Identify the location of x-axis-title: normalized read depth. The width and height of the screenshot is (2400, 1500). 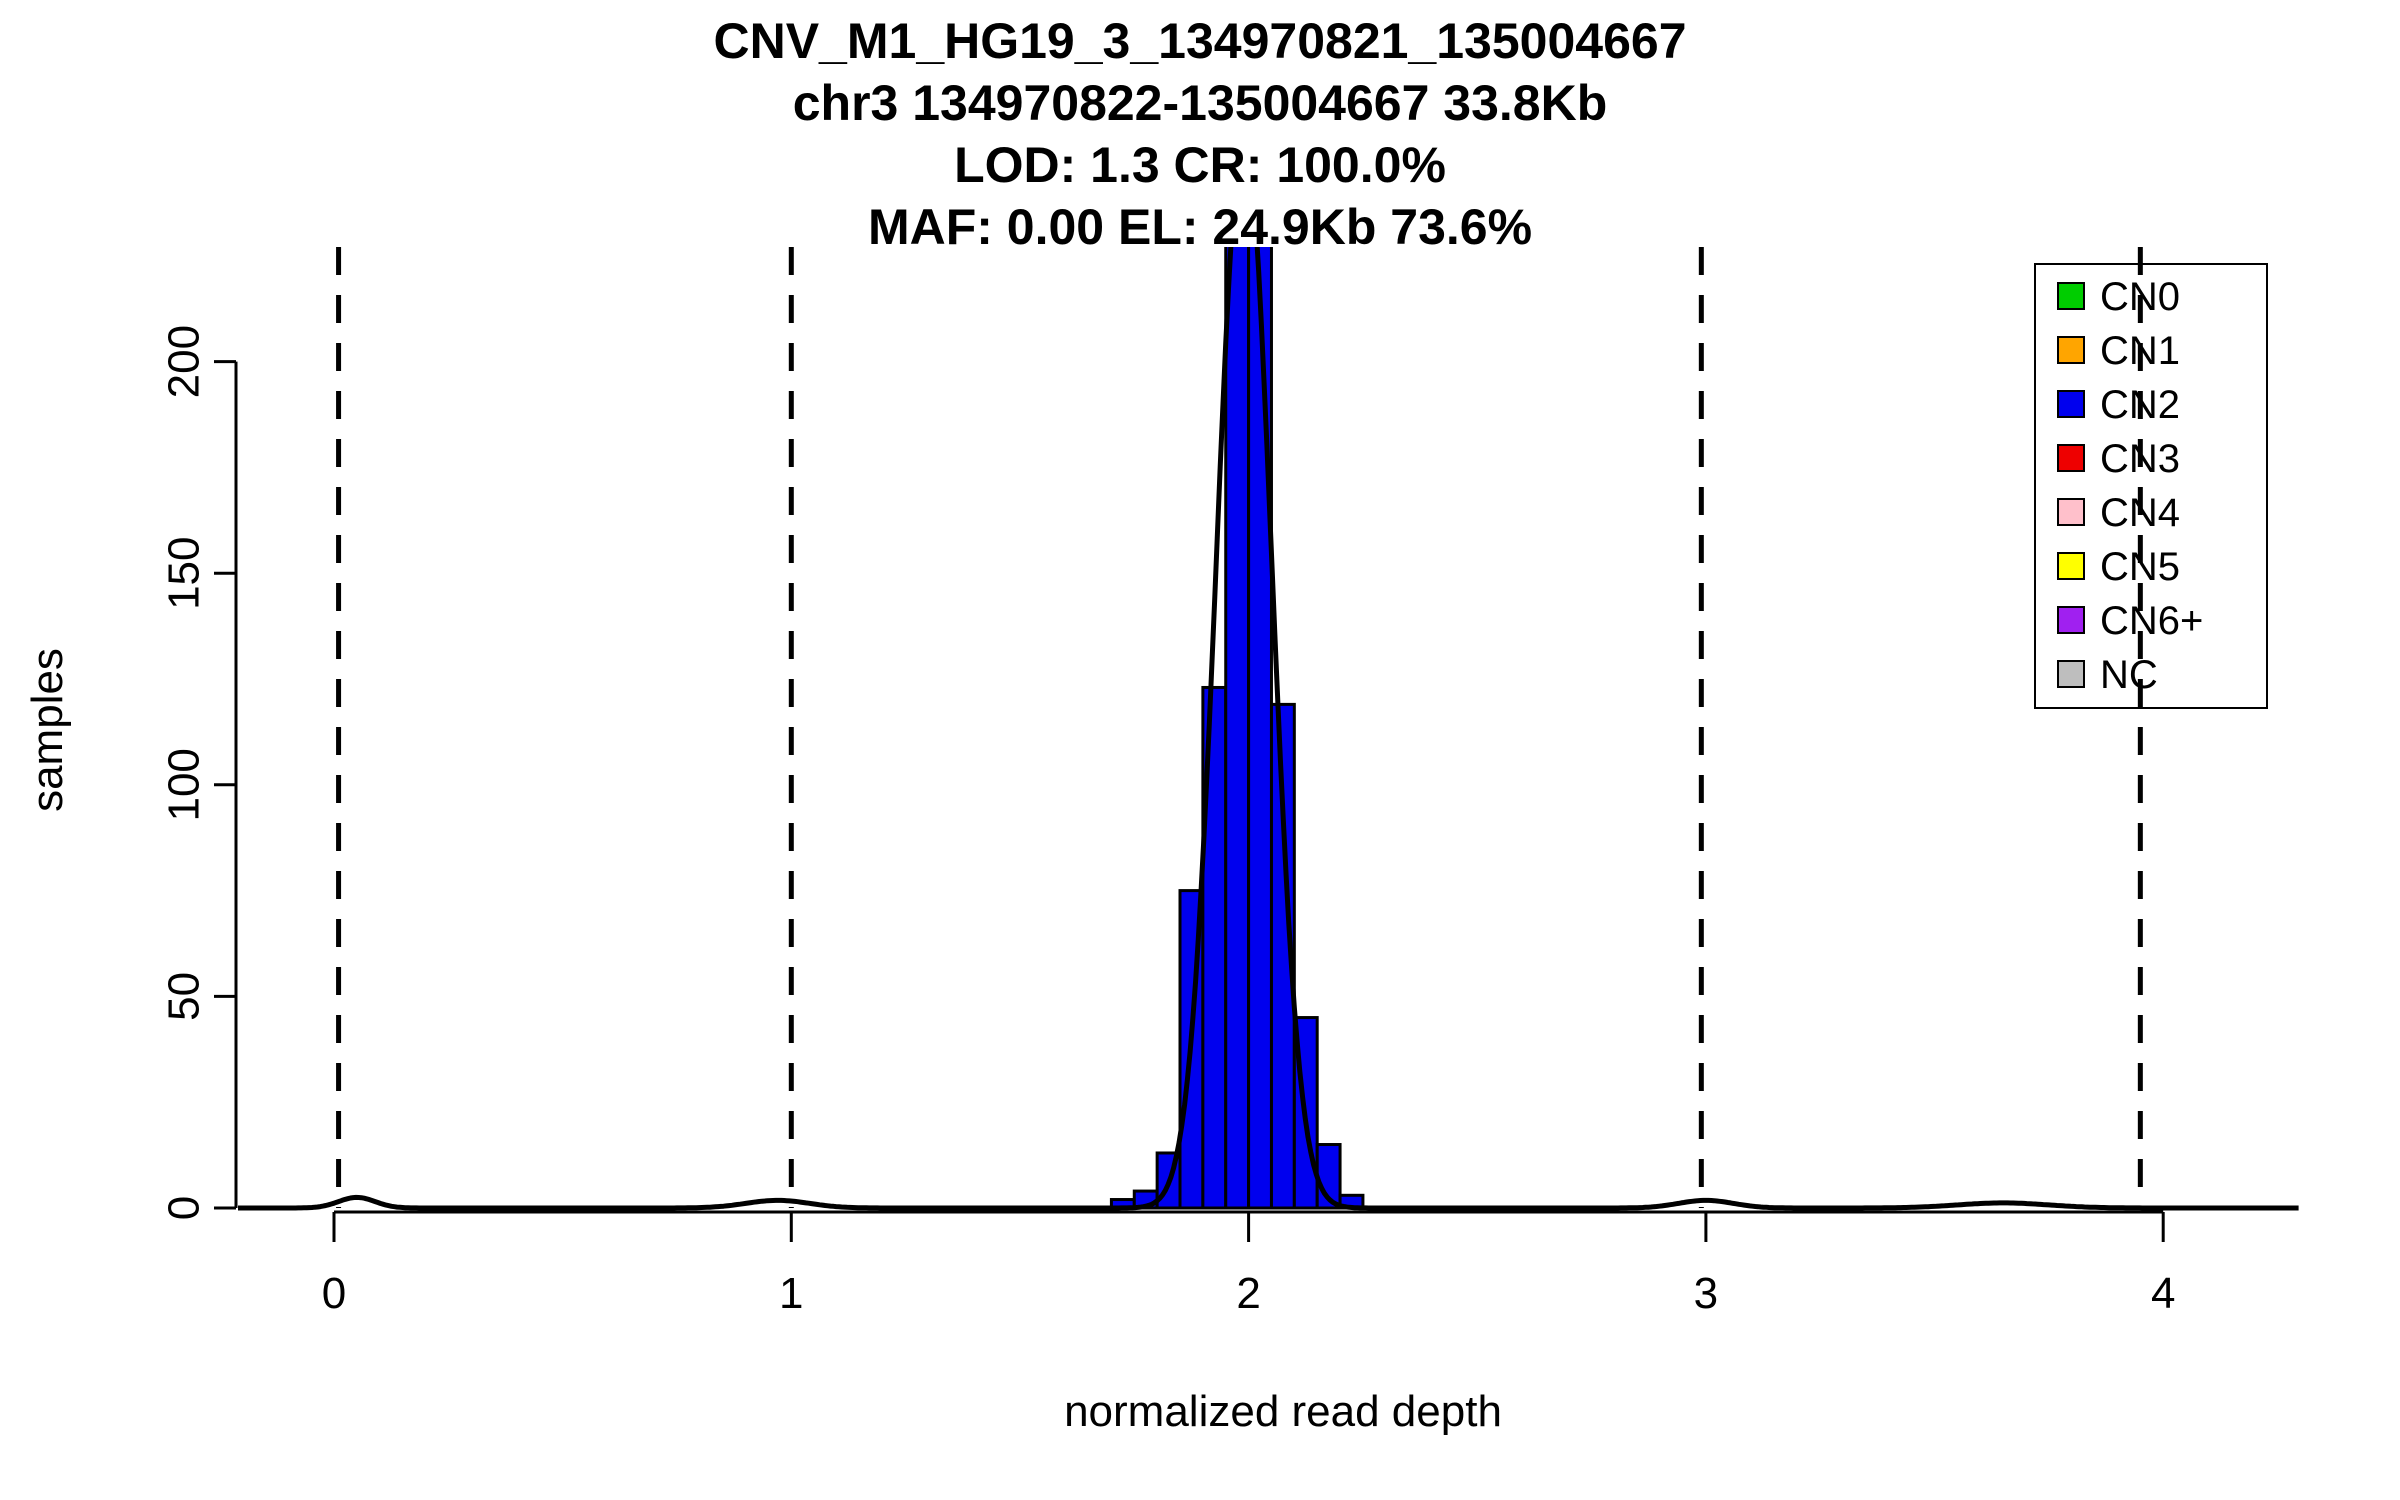
(1283, 1411).